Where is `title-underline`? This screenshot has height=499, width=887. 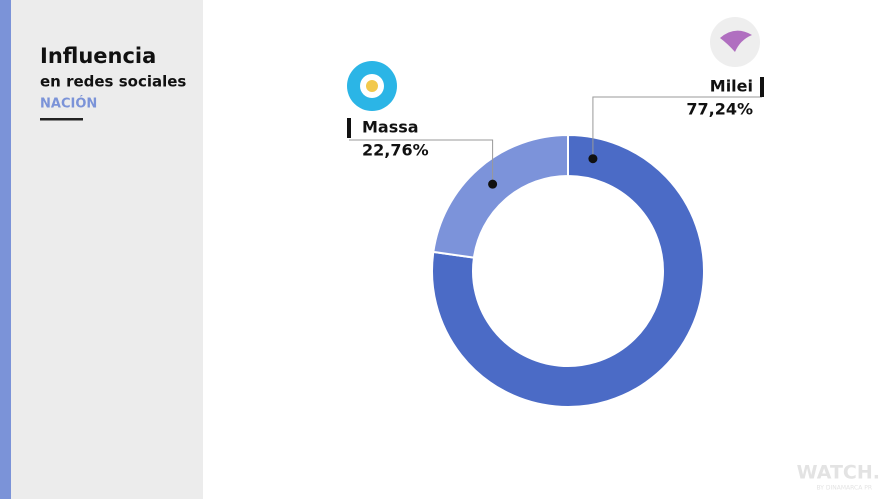 title-underline is located at coordinates (61, 119).